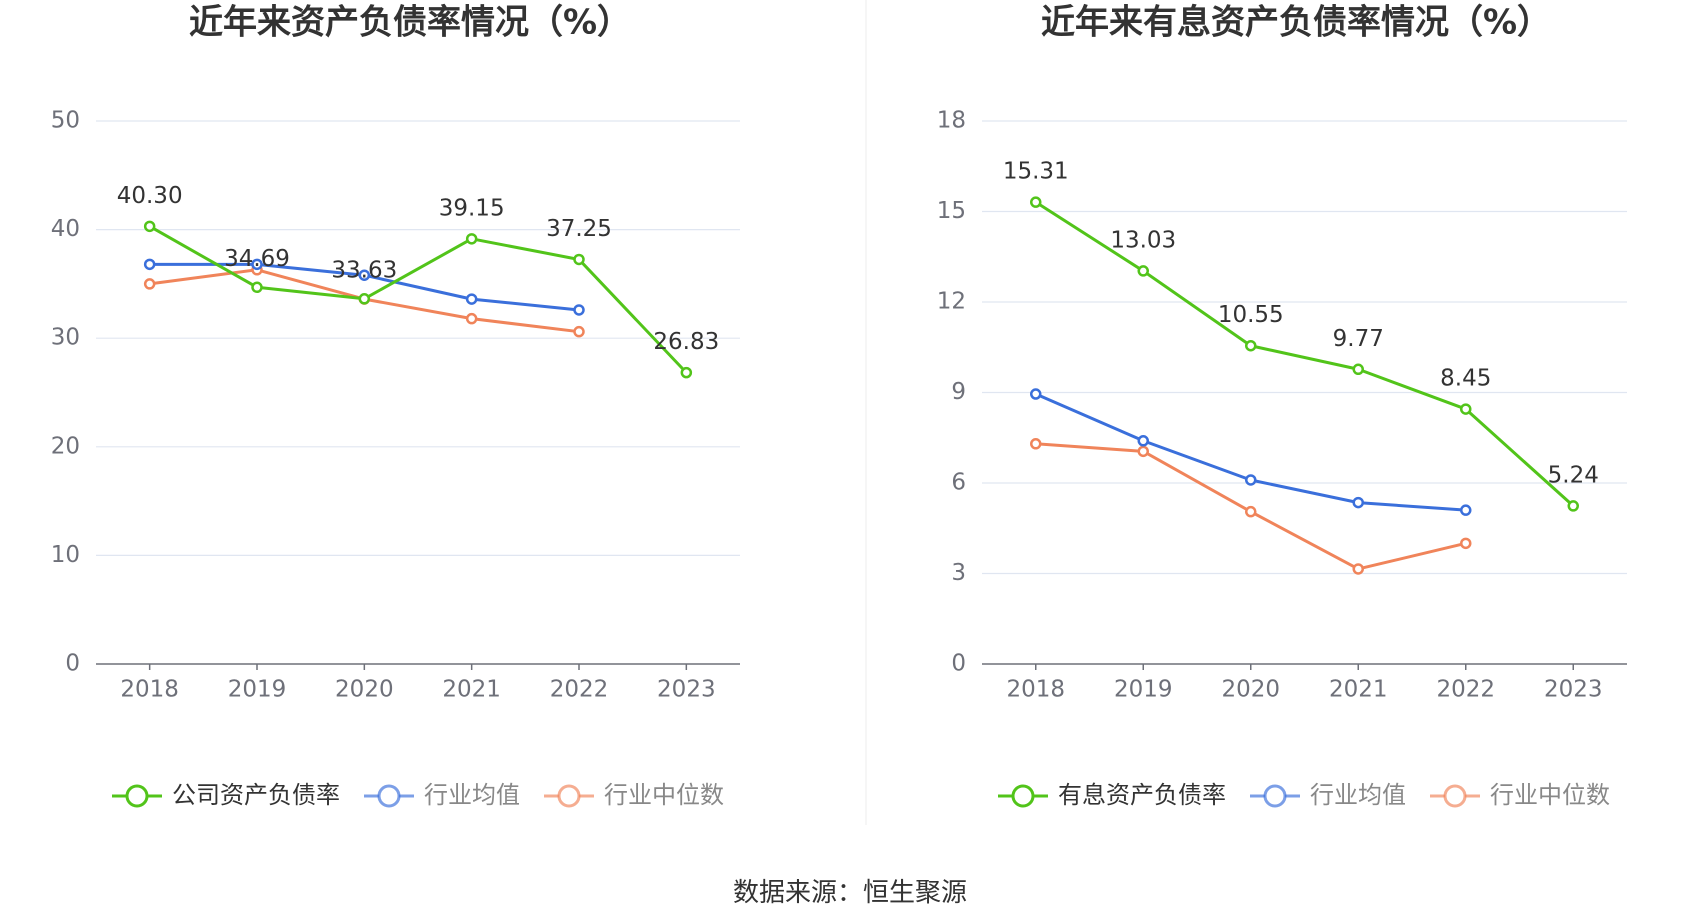 The image size is (1700, 918). What do you see at coordinates (686, 342) in the screenshot?
I see `data-label: 26.83` at bounding box center [686, 342].